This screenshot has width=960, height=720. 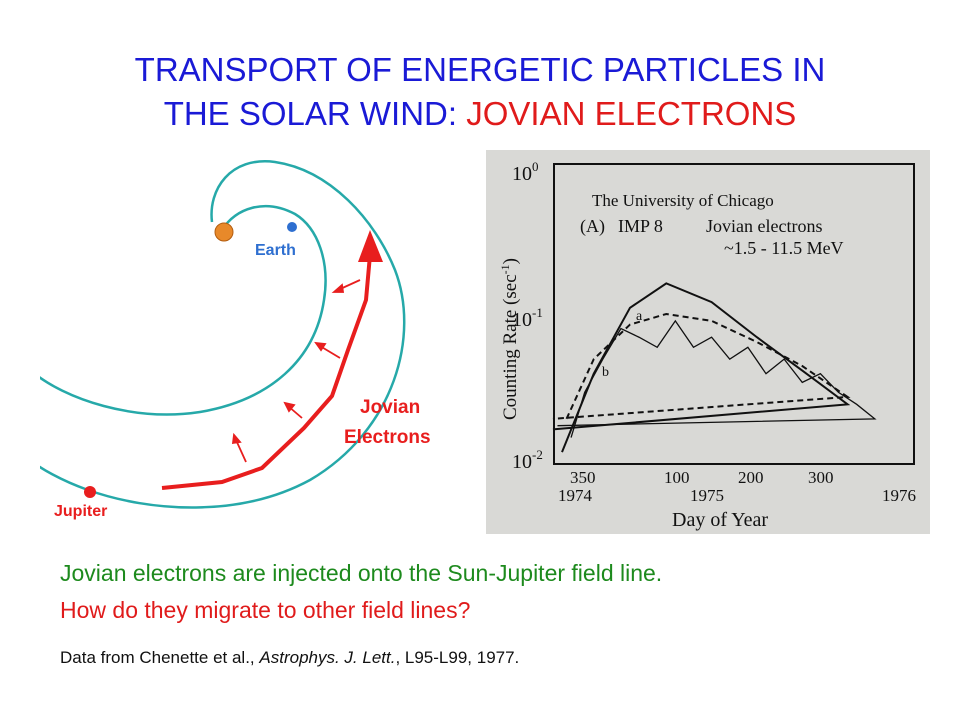 I want to click on plot-instrument: IMP 8, so click(x=640, y=226).